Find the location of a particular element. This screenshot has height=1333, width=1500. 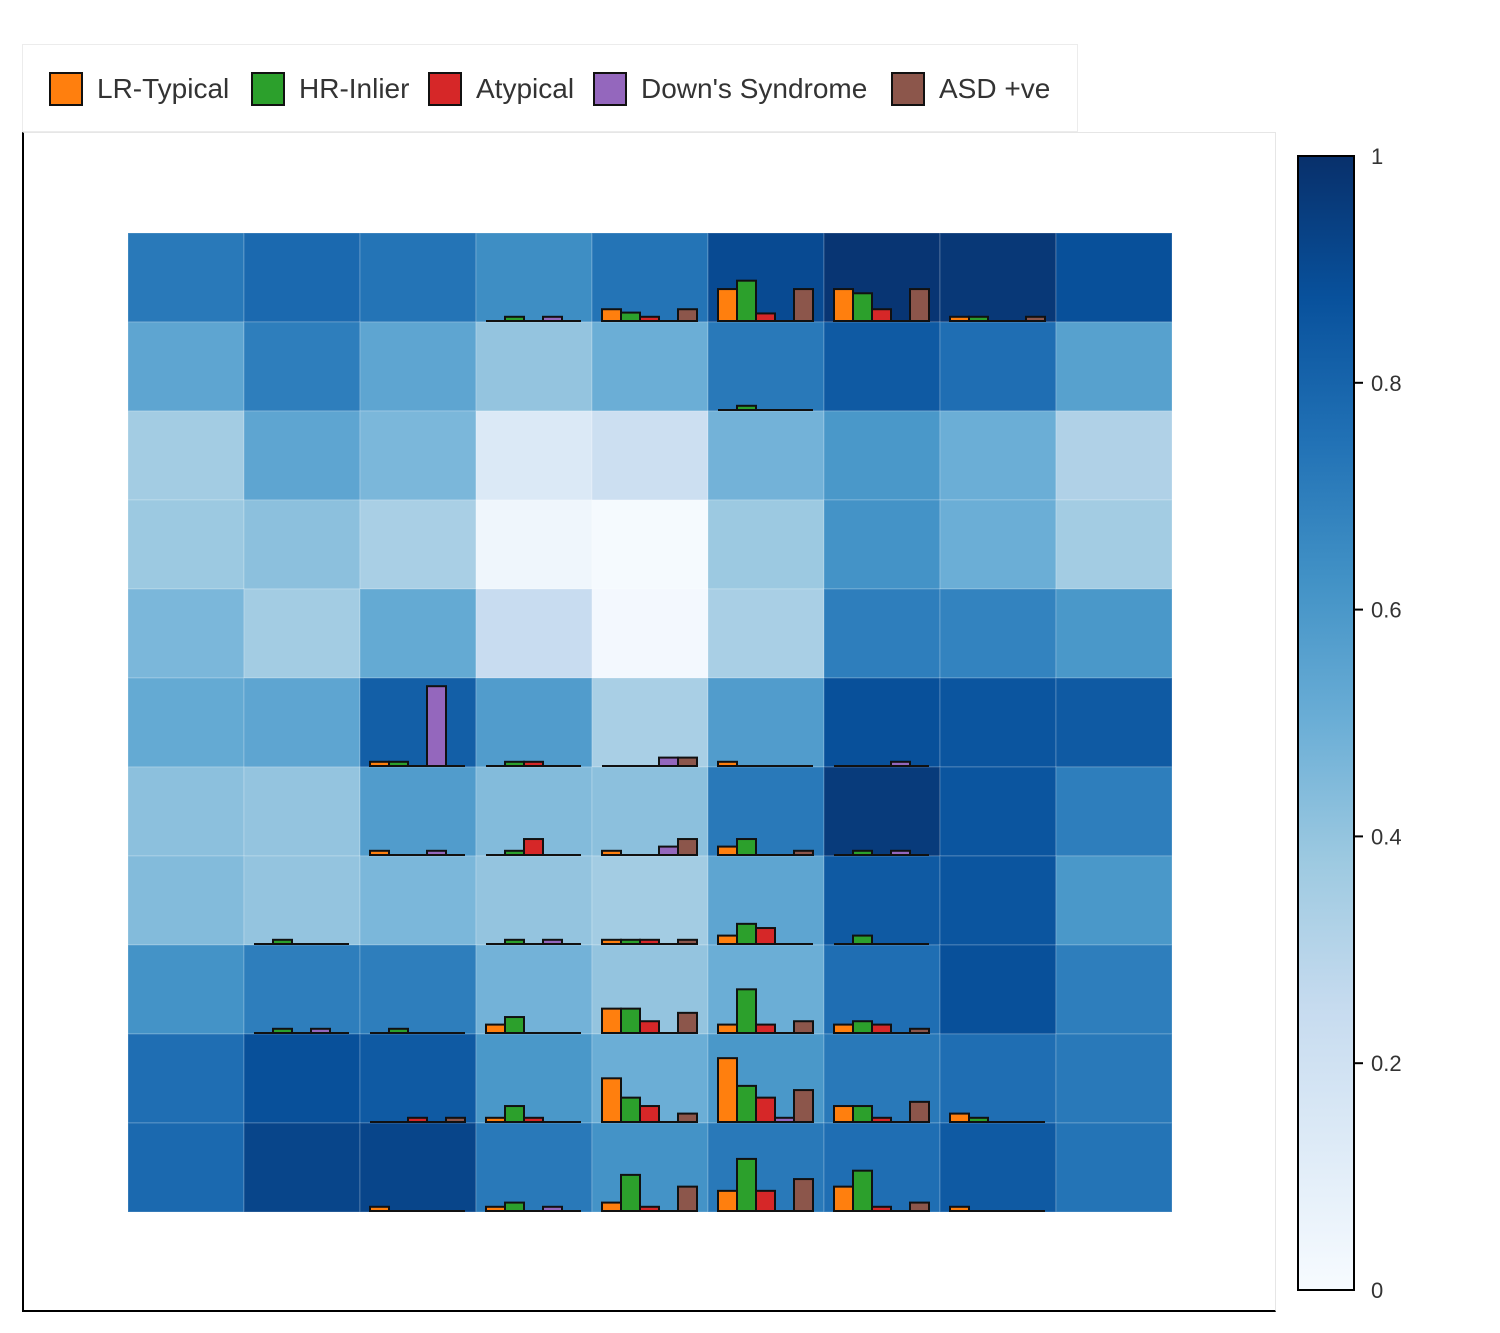

bar-r6-c3-s2 is located at coordinates (533, 847).